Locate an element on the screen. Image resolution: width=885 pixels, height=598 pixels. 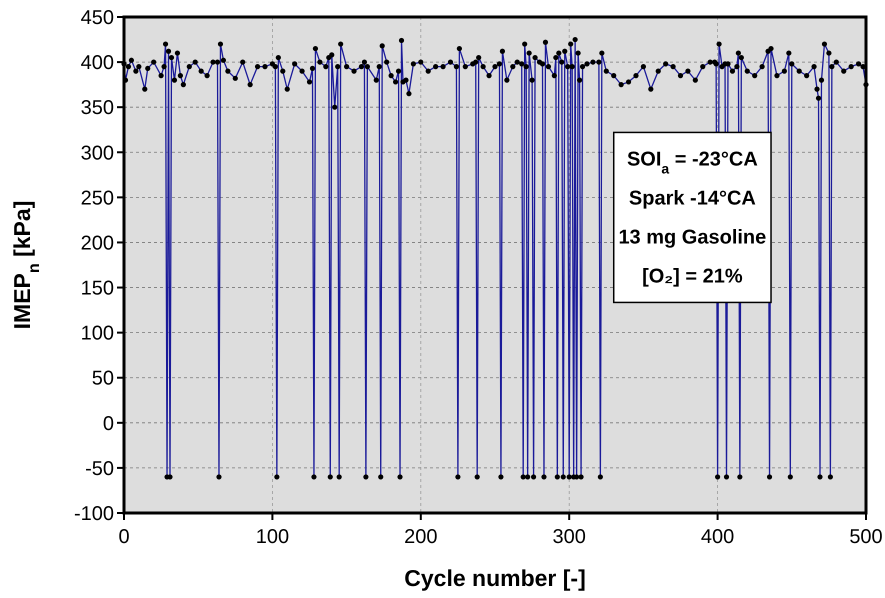
x-tick-label: 100 is located at coordinates (273, 537).